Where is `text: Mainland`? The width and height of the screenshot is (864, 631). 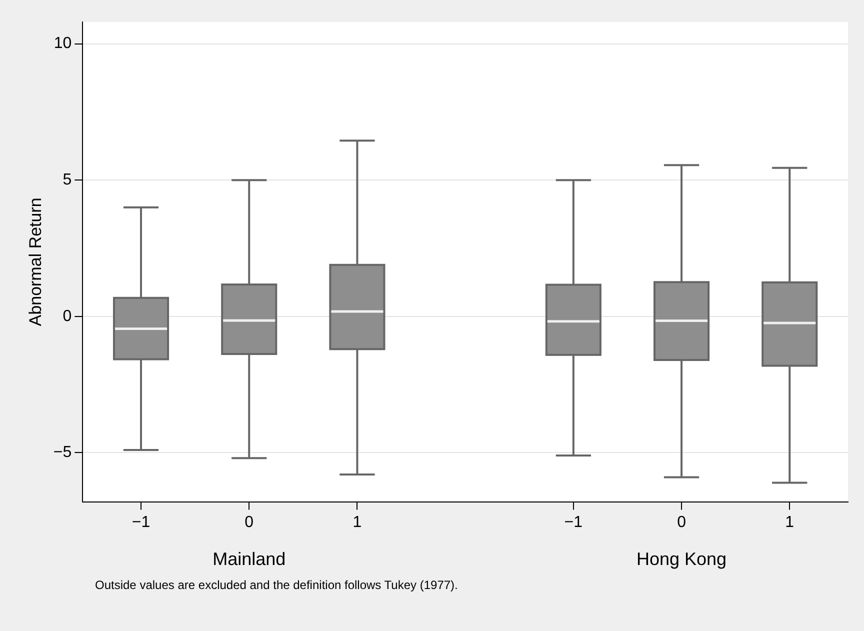
text: Mainland is located at coordinates (249, 558).